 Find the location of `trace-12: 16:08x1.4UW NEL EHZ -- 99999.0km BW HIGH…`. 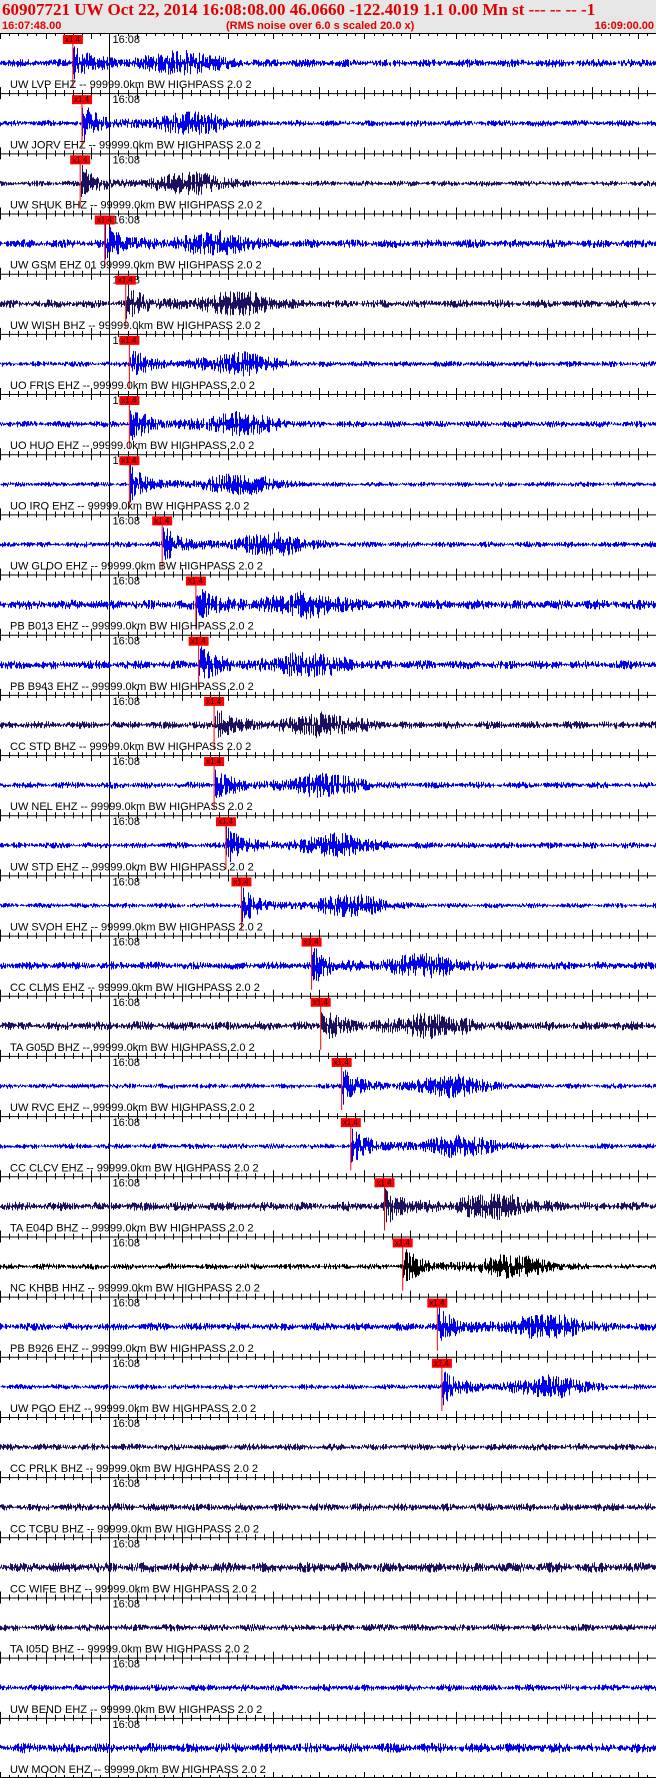

trace-12: 16:08x1.4UW NEL EHZ -- 99999.0km BW HIGH… is located at coordinates (328, 785).